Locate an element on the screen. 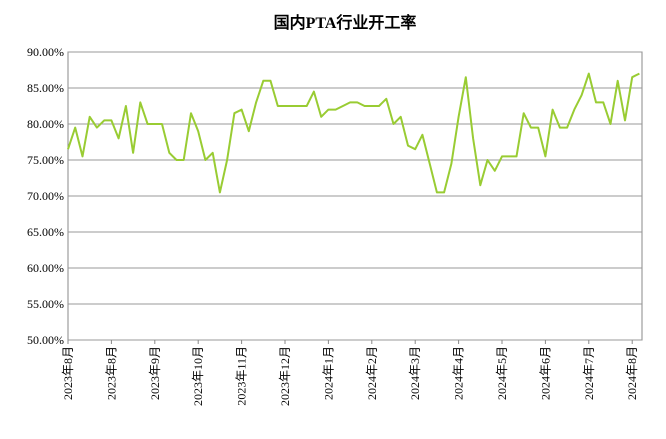  y-tick-label: 90.00% is located at coordinates (45, 52).